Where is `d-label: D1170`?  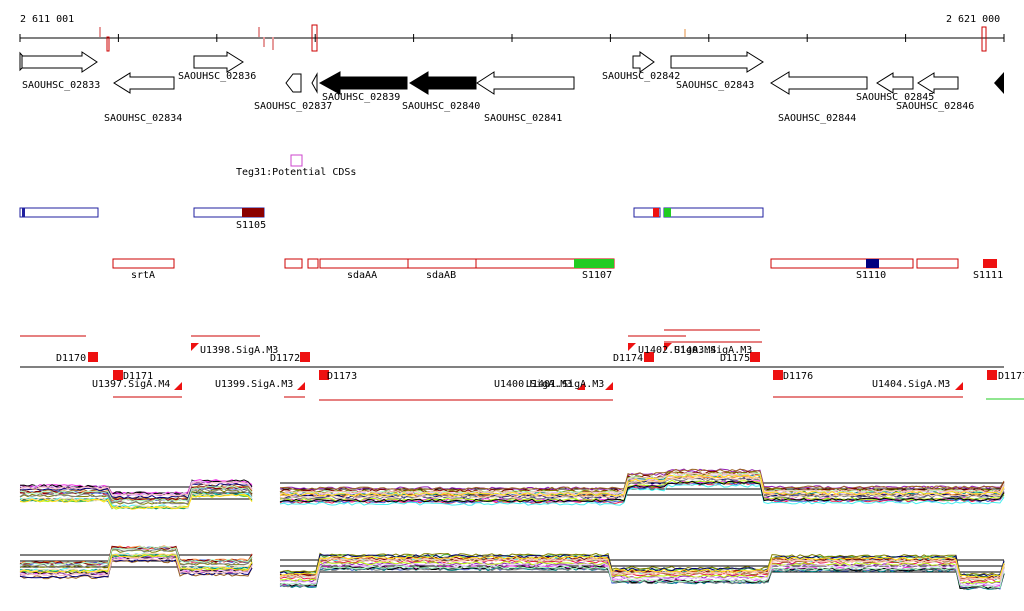 d-label: D1170 is located at coordinates (71, 358).